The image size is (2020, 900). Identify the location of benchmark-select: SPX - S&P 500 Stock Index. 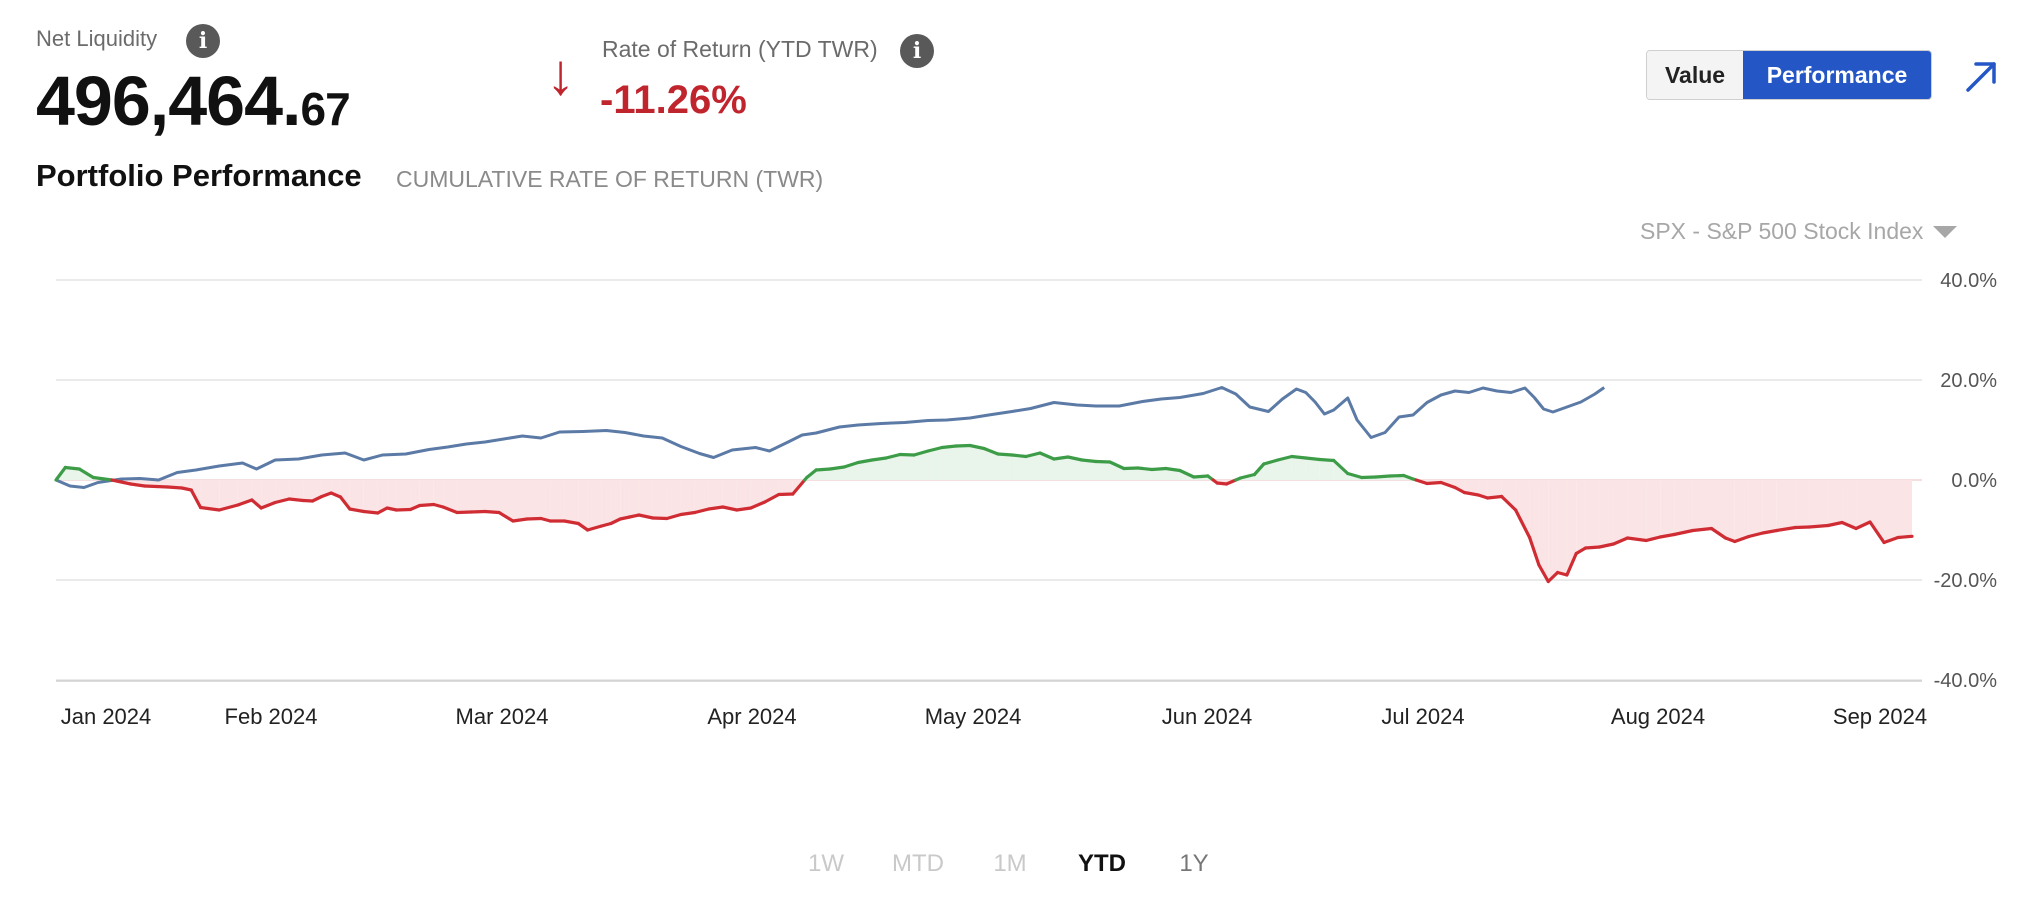
(1799, 231).